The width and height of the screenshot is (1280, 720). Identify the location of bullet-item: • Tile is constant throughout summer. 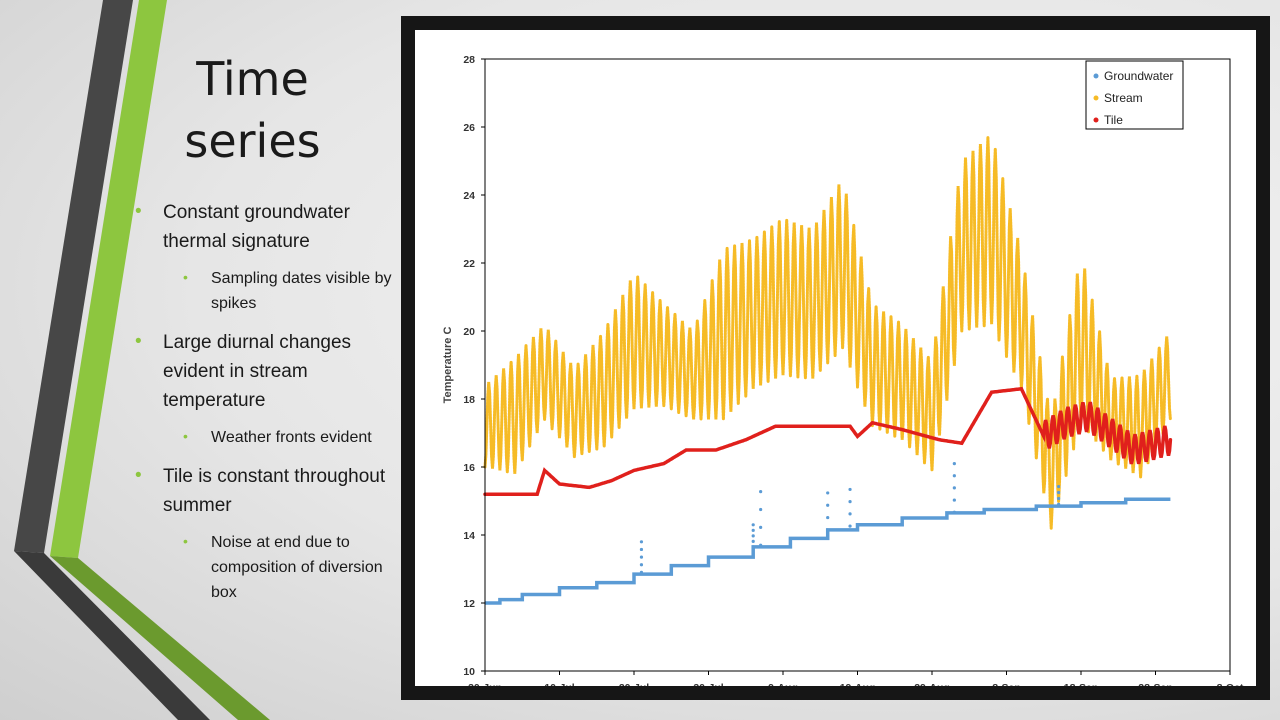
(265, 491).